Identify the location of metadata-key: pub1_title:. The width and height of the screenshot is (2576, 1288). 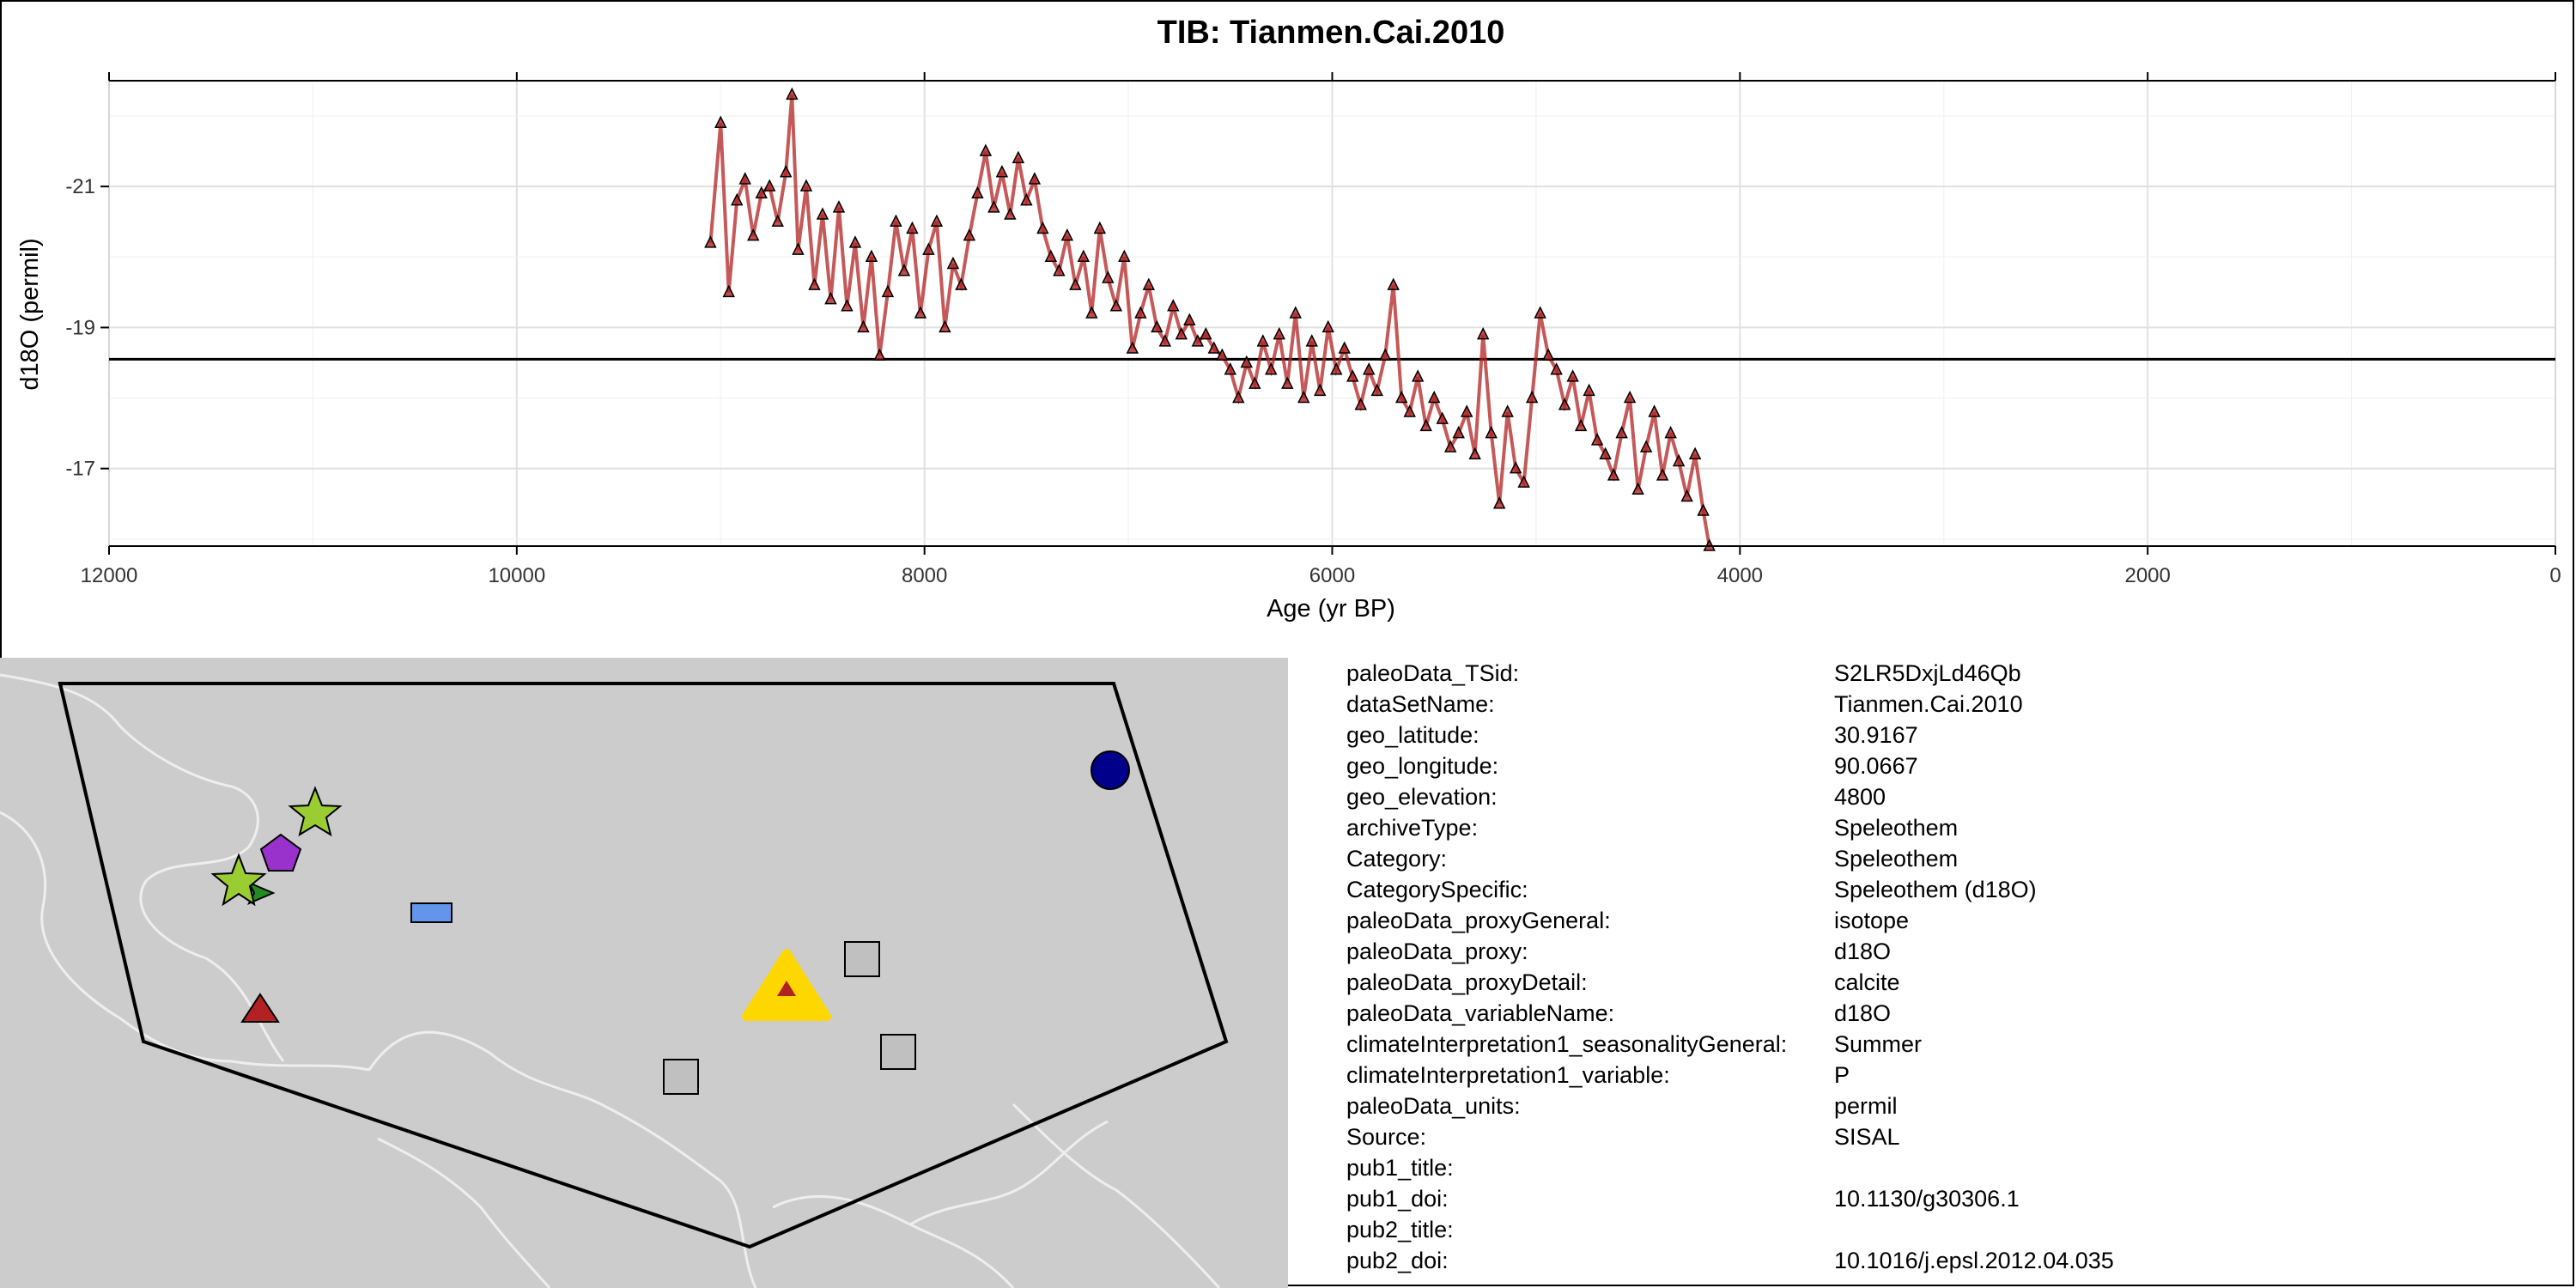
(1400, 1168).